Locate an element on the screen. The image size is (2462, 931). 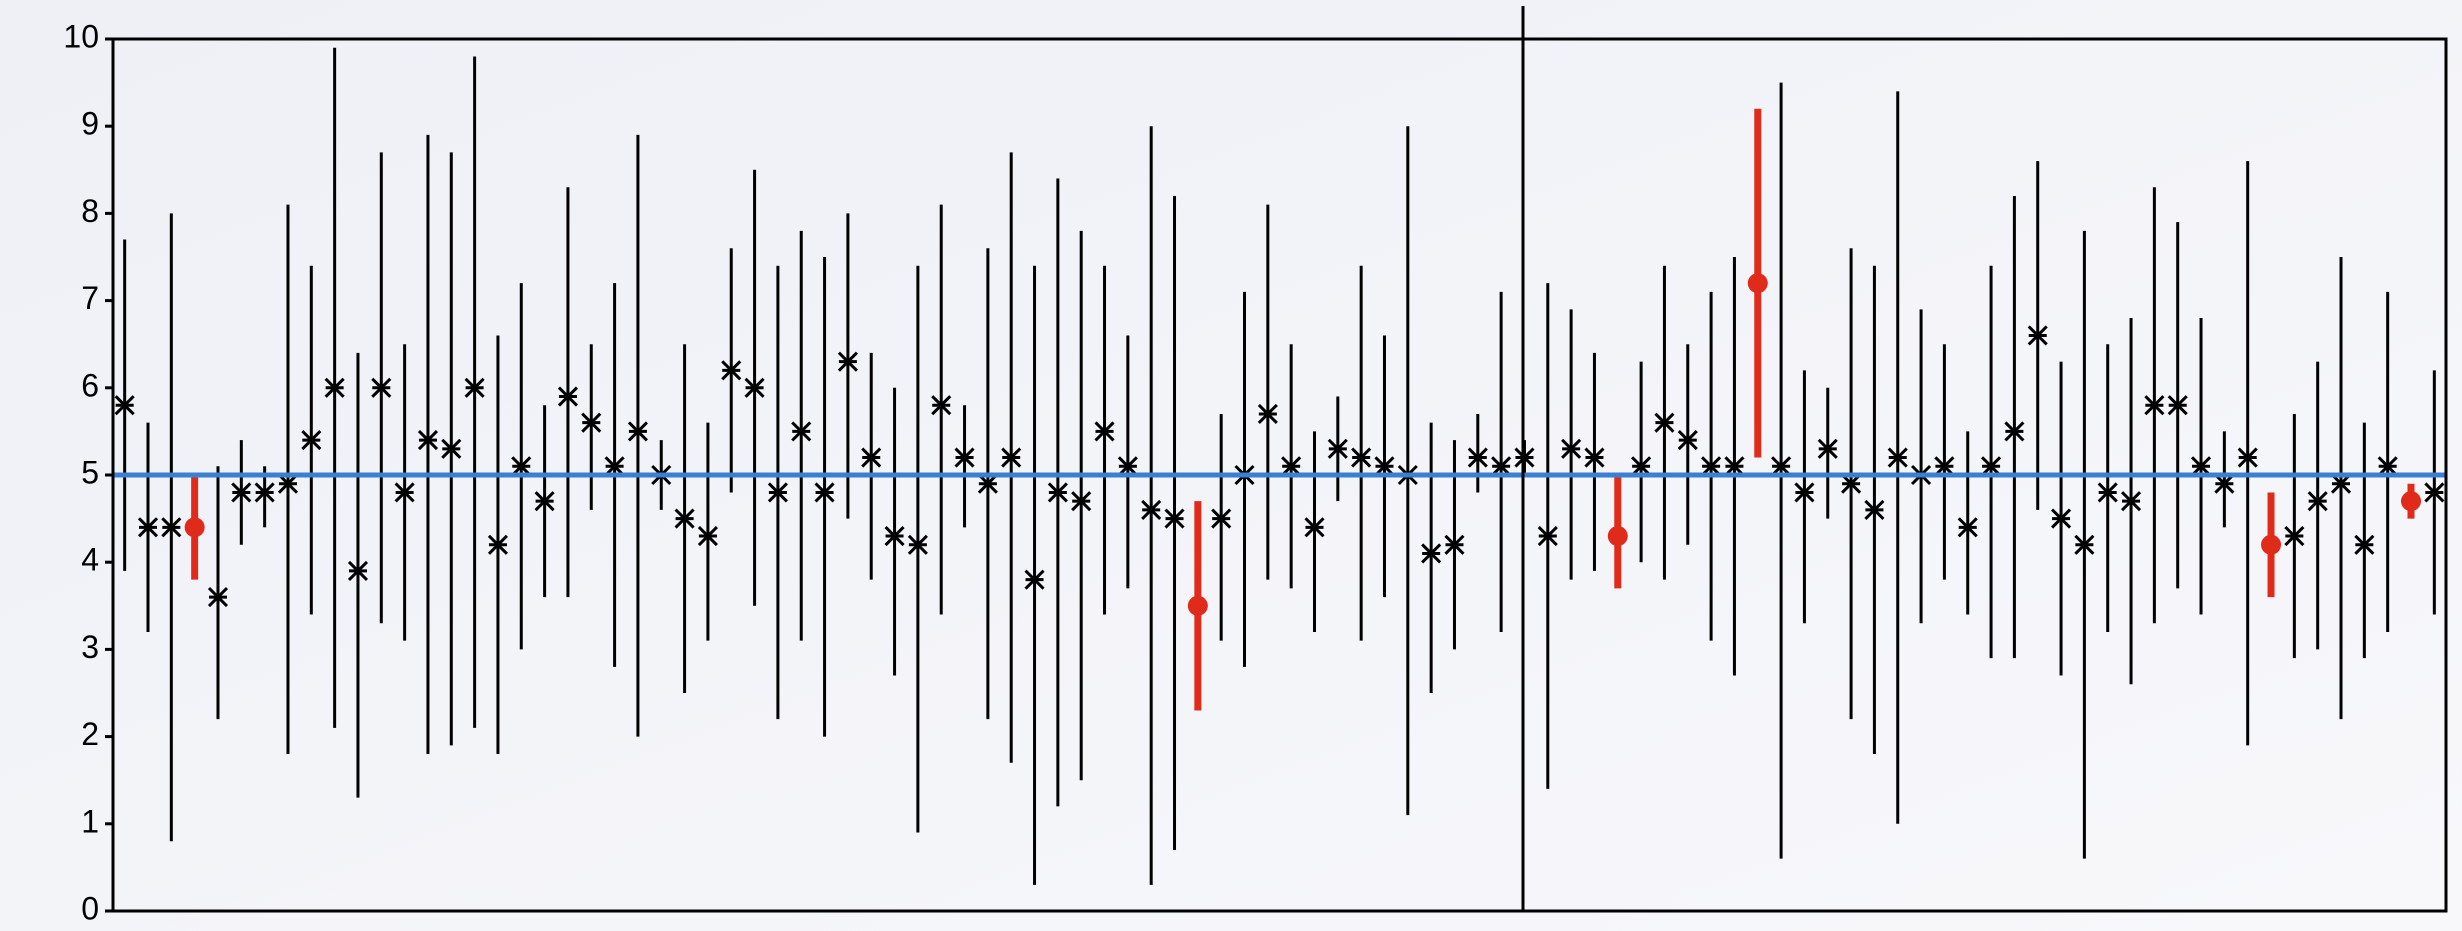
y-tick-label: 4 is located at coordinates (90, 560).